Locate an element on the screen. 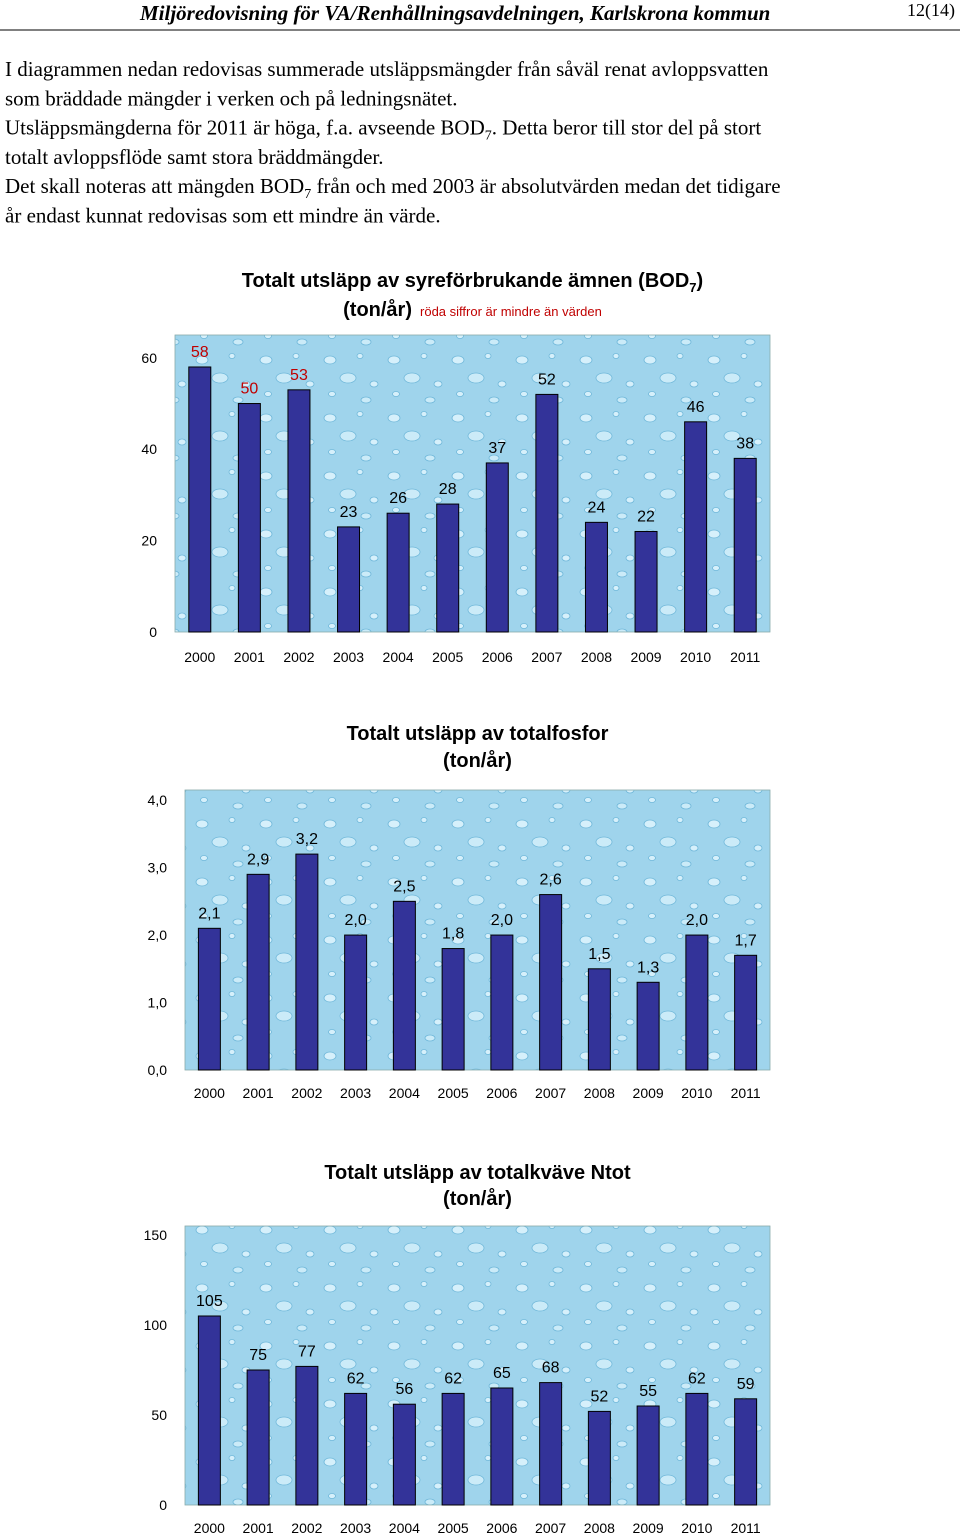  value-label: 1,8 is located at coordinates (453, 934).